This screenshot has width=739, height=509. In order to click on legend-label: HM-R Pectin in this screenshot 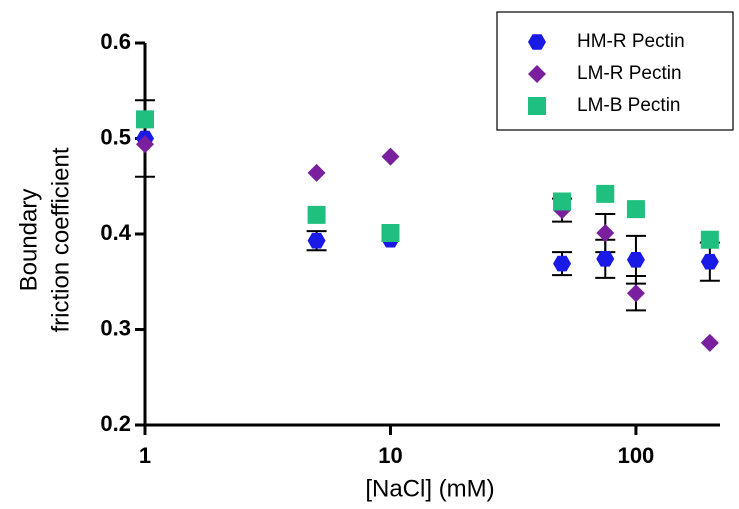, I will do `click(631, 41)`.